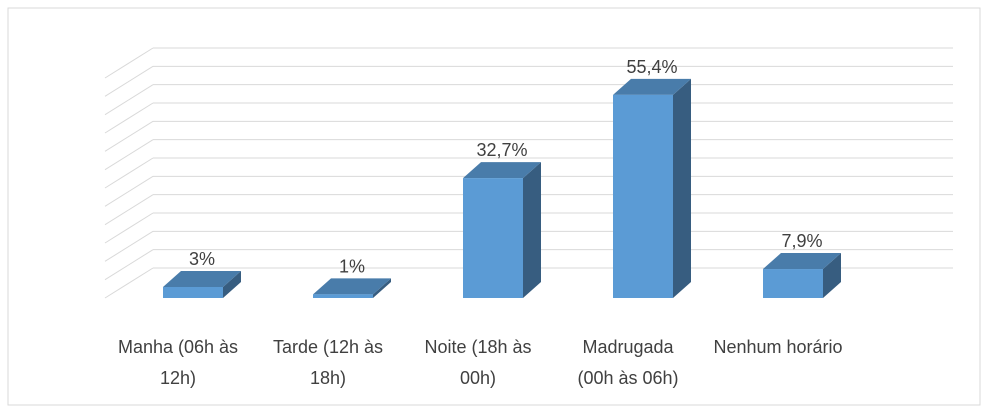 The image size is (989, 412). Describe the element at coordinates (501, 150) in the screenshot. I see `data-label: 32,7%` at that location.